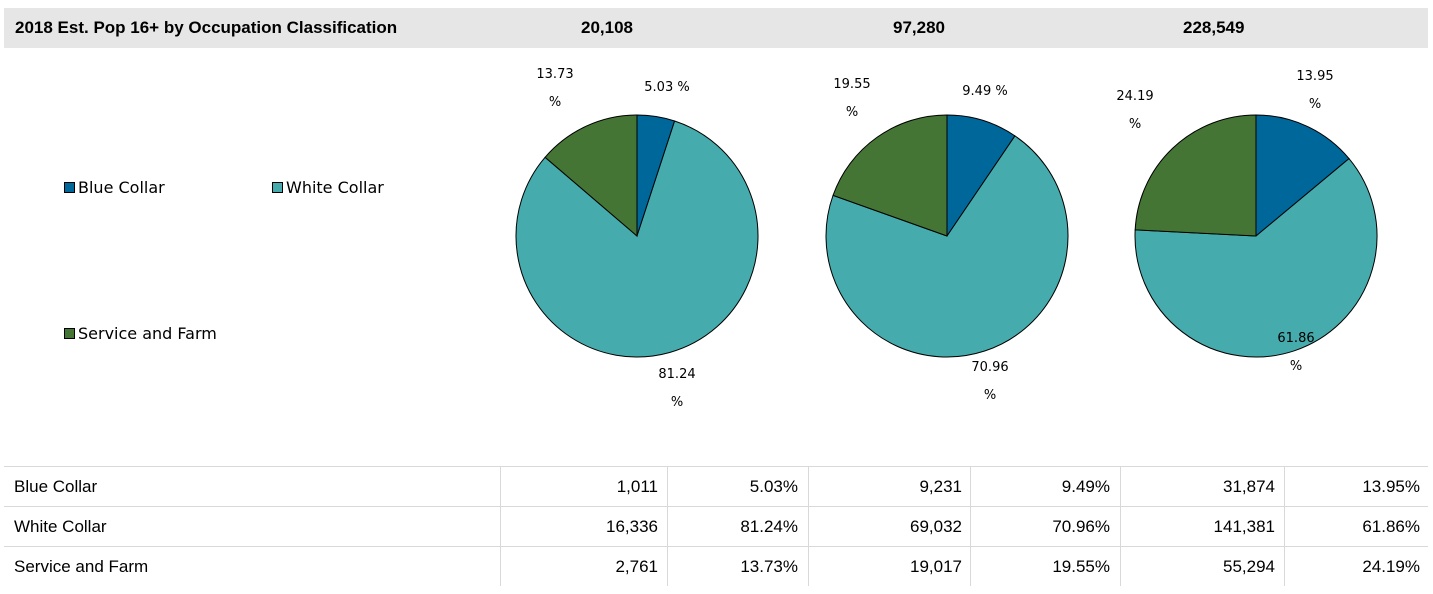 This screenshot has height=594, width=1433. Describe the element at coordinates (1214, 27) in the screenshot. I see `header-total-3: 228,549` at that location.